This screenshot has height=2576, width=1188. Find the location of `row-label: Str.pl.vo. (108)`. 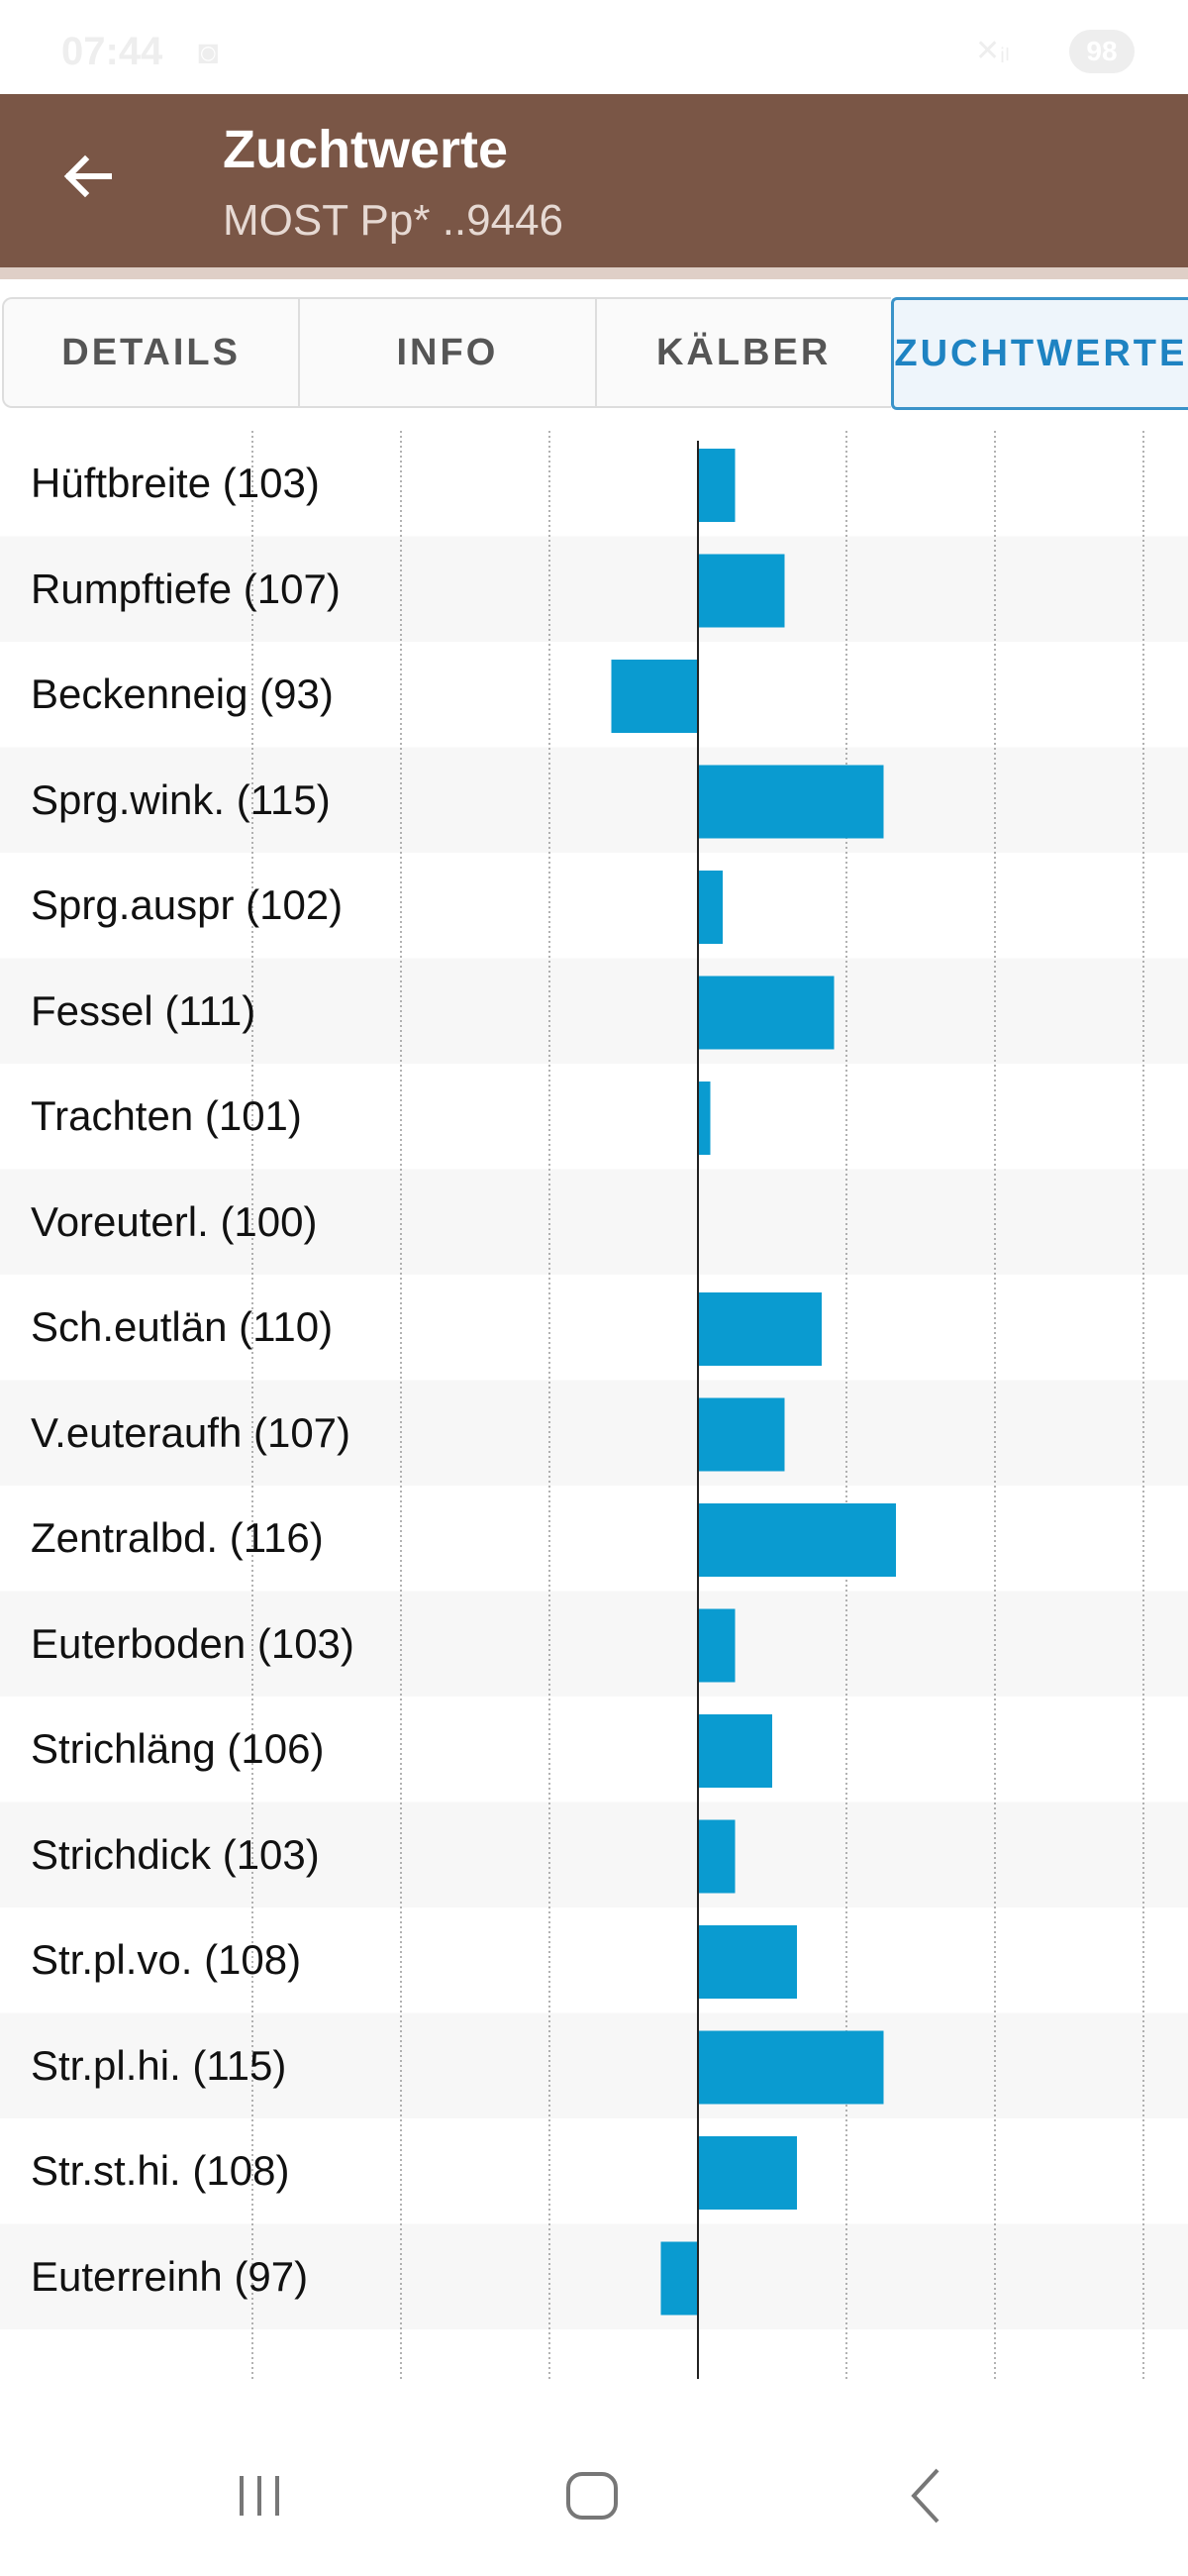

row-label: Str.pl.vo. (108) is located at coordinates (166, 1959).